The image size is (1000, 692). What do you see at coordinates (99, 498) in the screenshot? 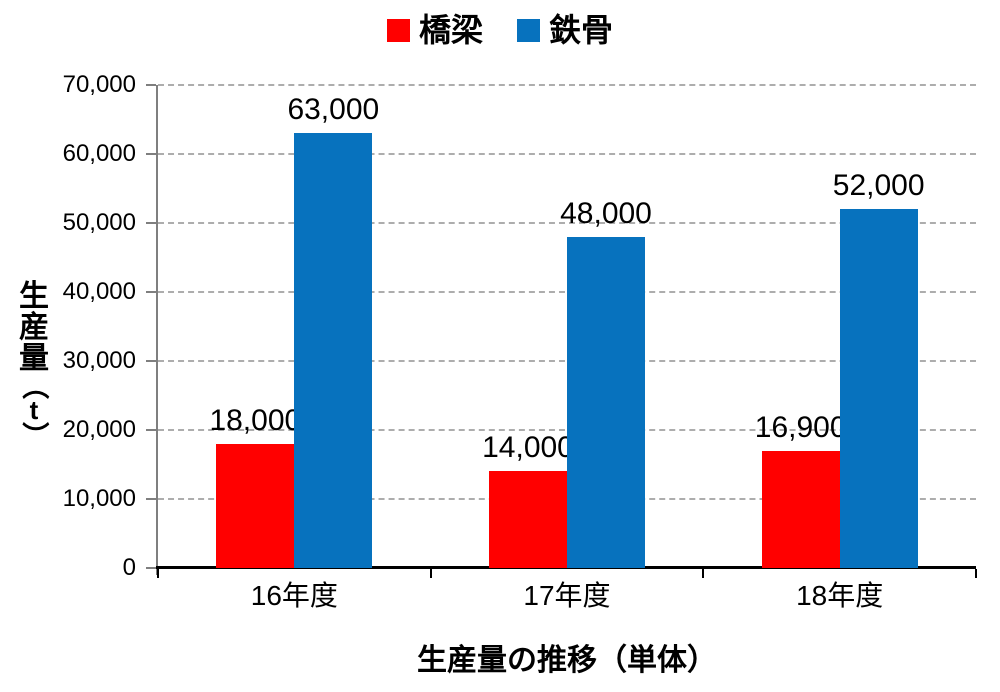
I see `y-tick-label: 10,000` at bounding box center [99, 498].